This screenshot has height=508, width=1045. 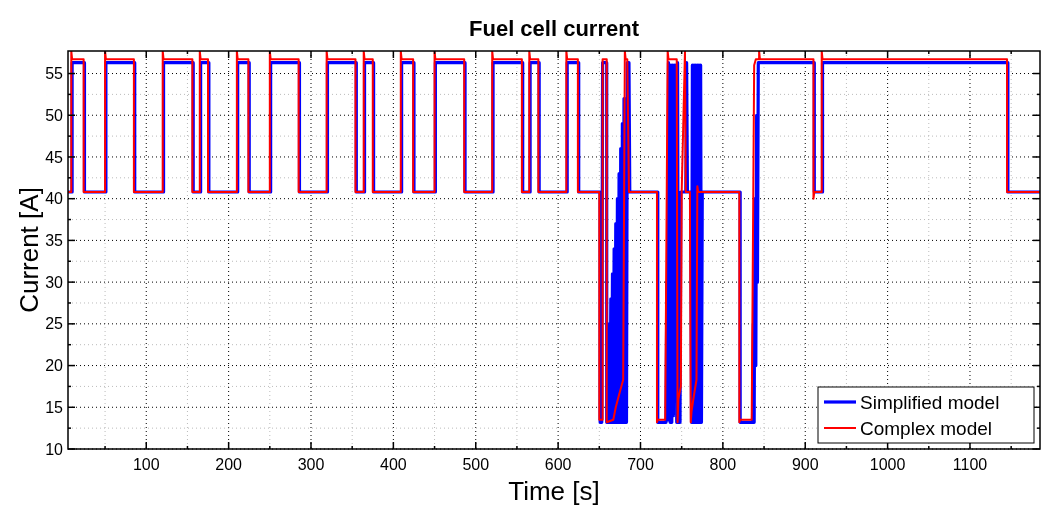 I want to click on x-tick-label: 600, so click(x=558, y=464).